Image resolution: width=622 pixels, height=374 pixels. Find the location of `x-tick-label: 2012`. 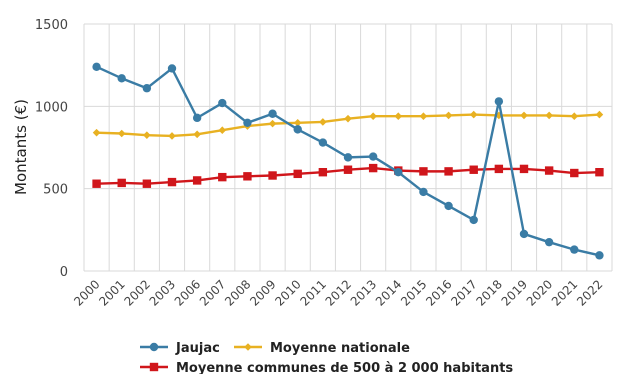

x-tick-label: 2012 is located at coordinates (338, 292).